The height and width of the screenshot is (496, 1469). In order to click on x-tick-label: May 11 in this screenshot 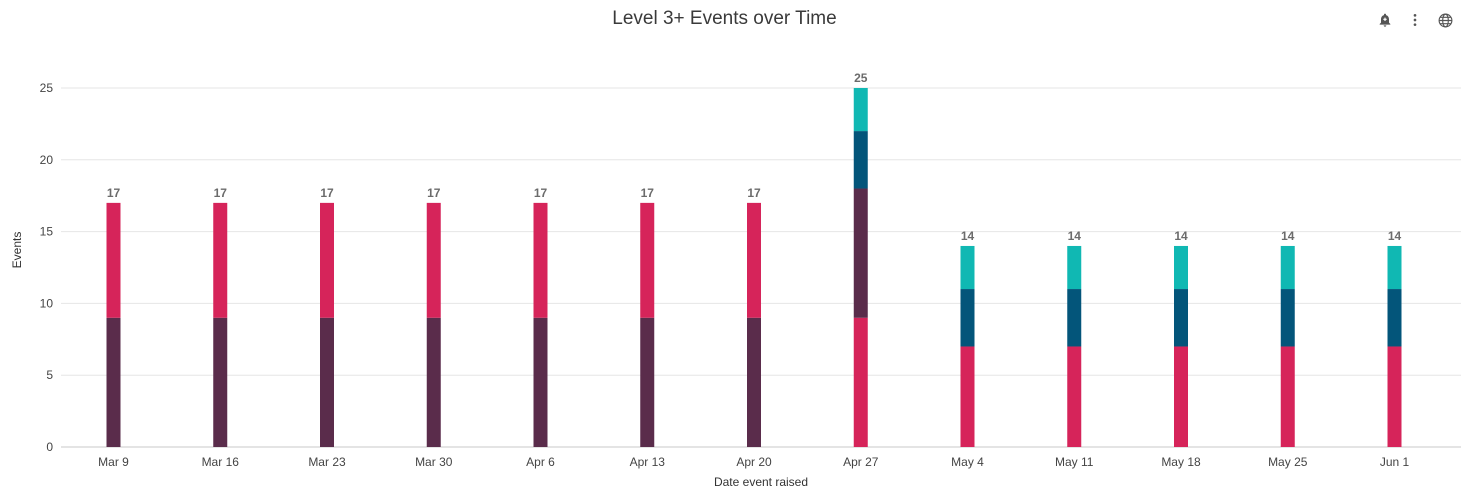, I will do `click(1074, 462)`.